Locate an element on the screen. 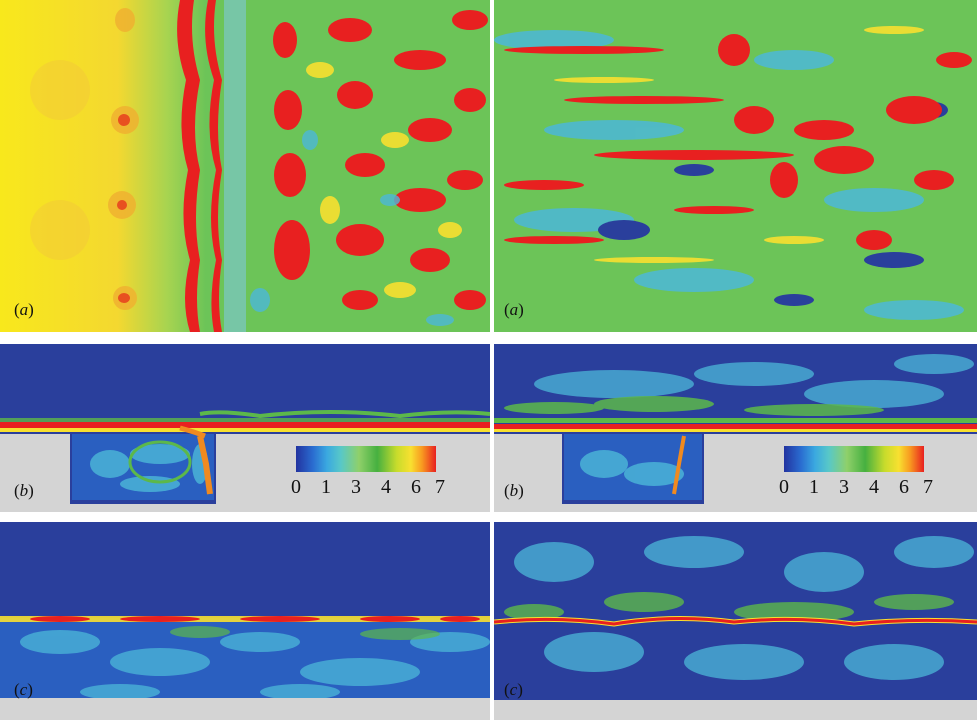 This screenshot has width=977, height=720. panel-label-c-left: (c) is located at coordinates (23, 689).